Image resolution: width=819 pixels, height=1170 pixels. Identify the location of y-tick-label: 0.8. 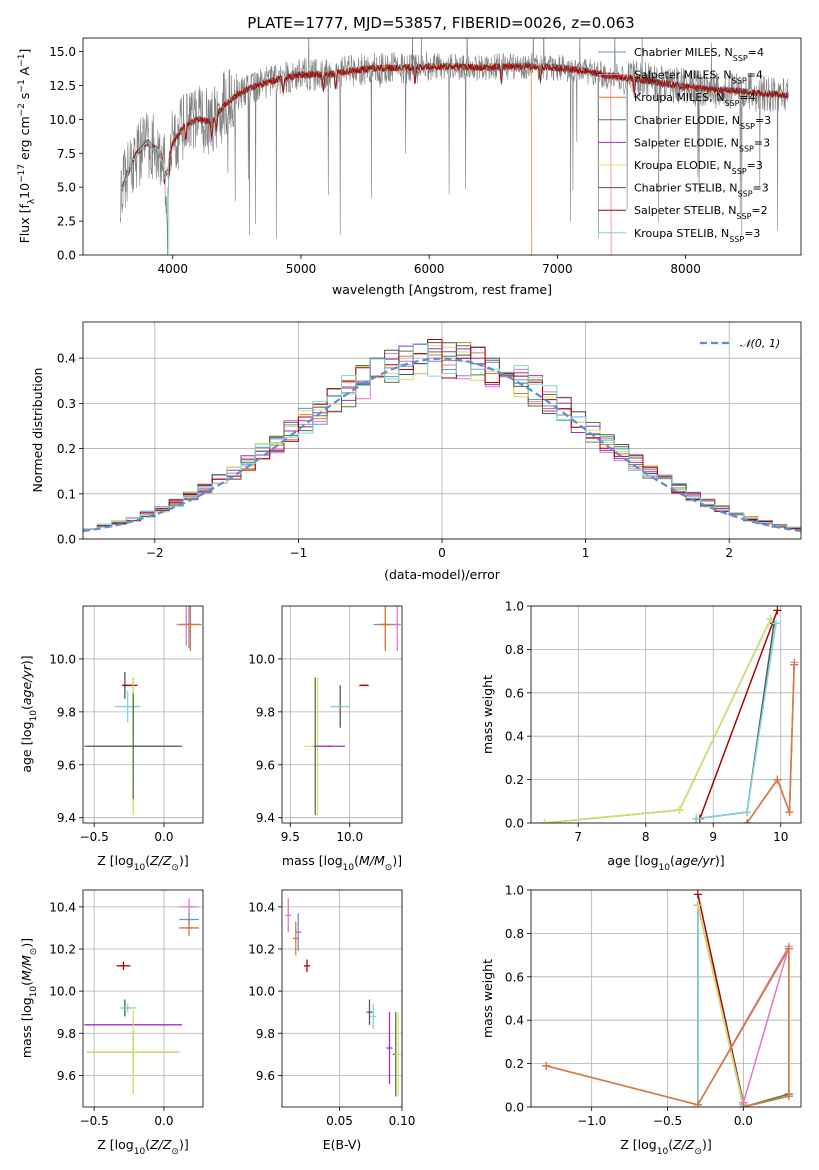
(514, 934).